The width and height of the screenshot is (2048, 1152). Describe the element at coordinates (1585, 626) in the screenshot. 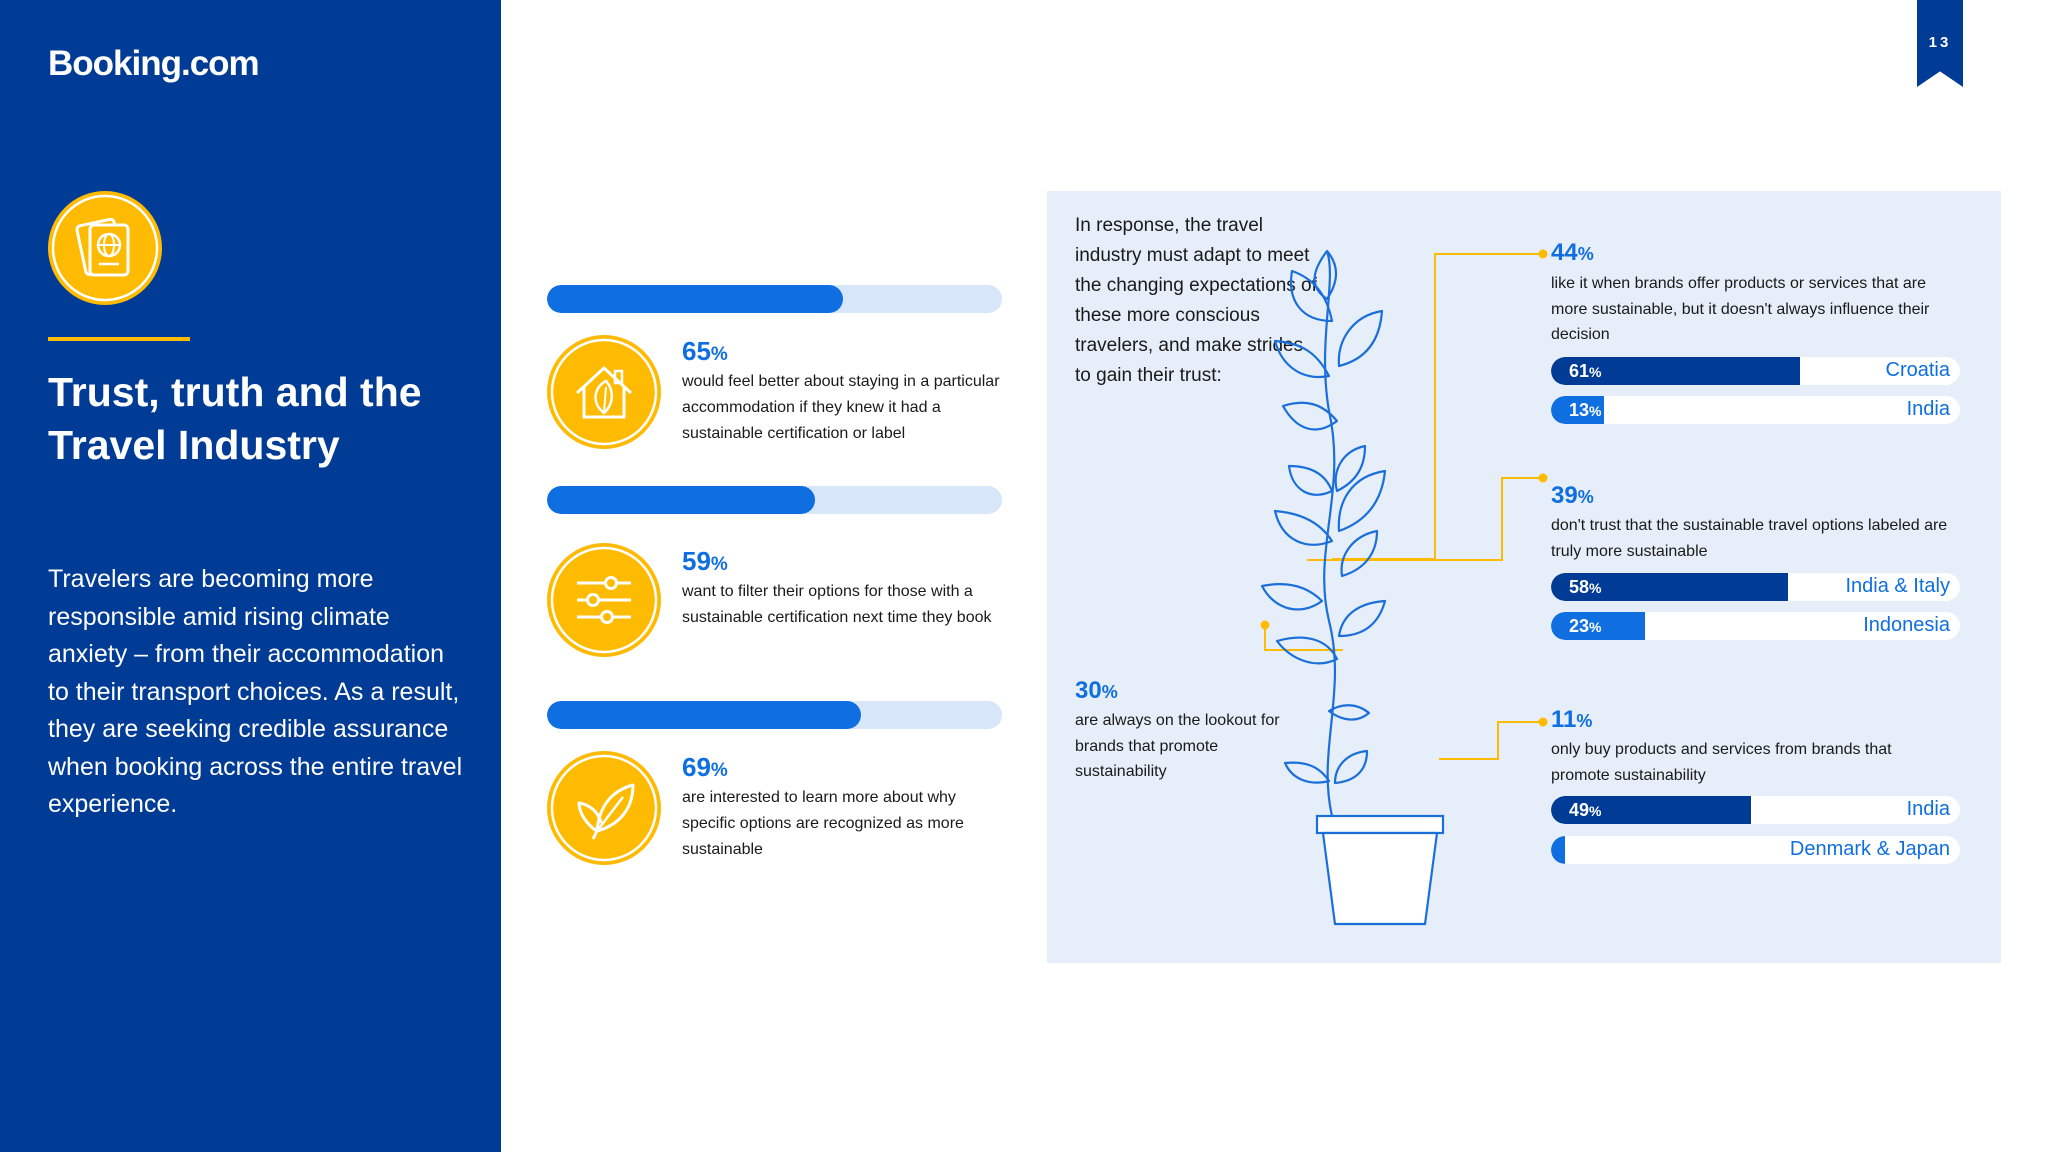

I see `country-percentage: 23%` at that location.